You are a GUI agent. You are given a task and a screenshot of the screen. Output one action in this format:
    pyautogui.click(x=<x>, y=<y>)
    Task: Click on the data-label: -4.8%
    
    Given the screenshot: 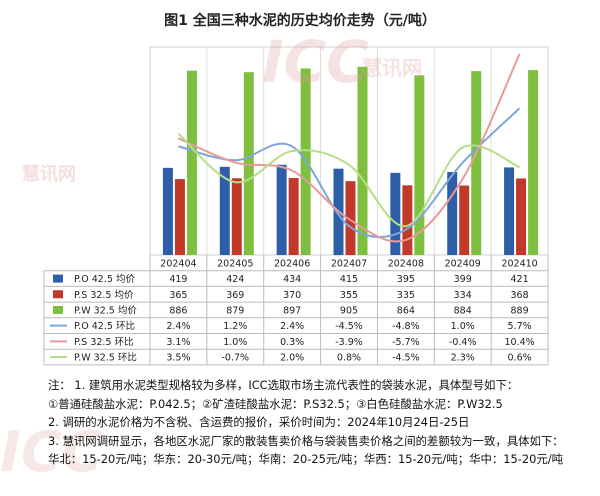 What is the action you would take?
    pyautogui.click(x=406, y=326)
    